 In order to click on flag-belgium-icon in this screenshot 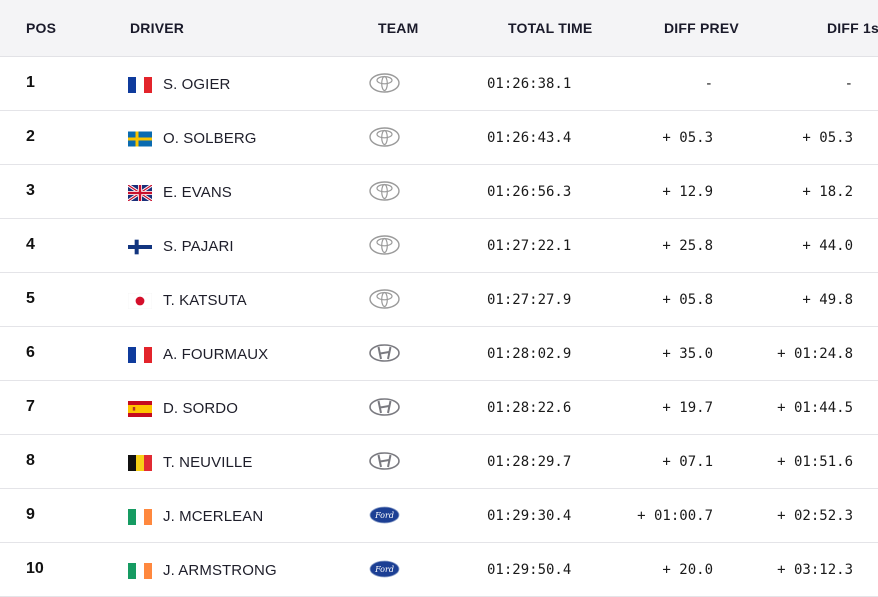, I will do `click(140, 463)`.